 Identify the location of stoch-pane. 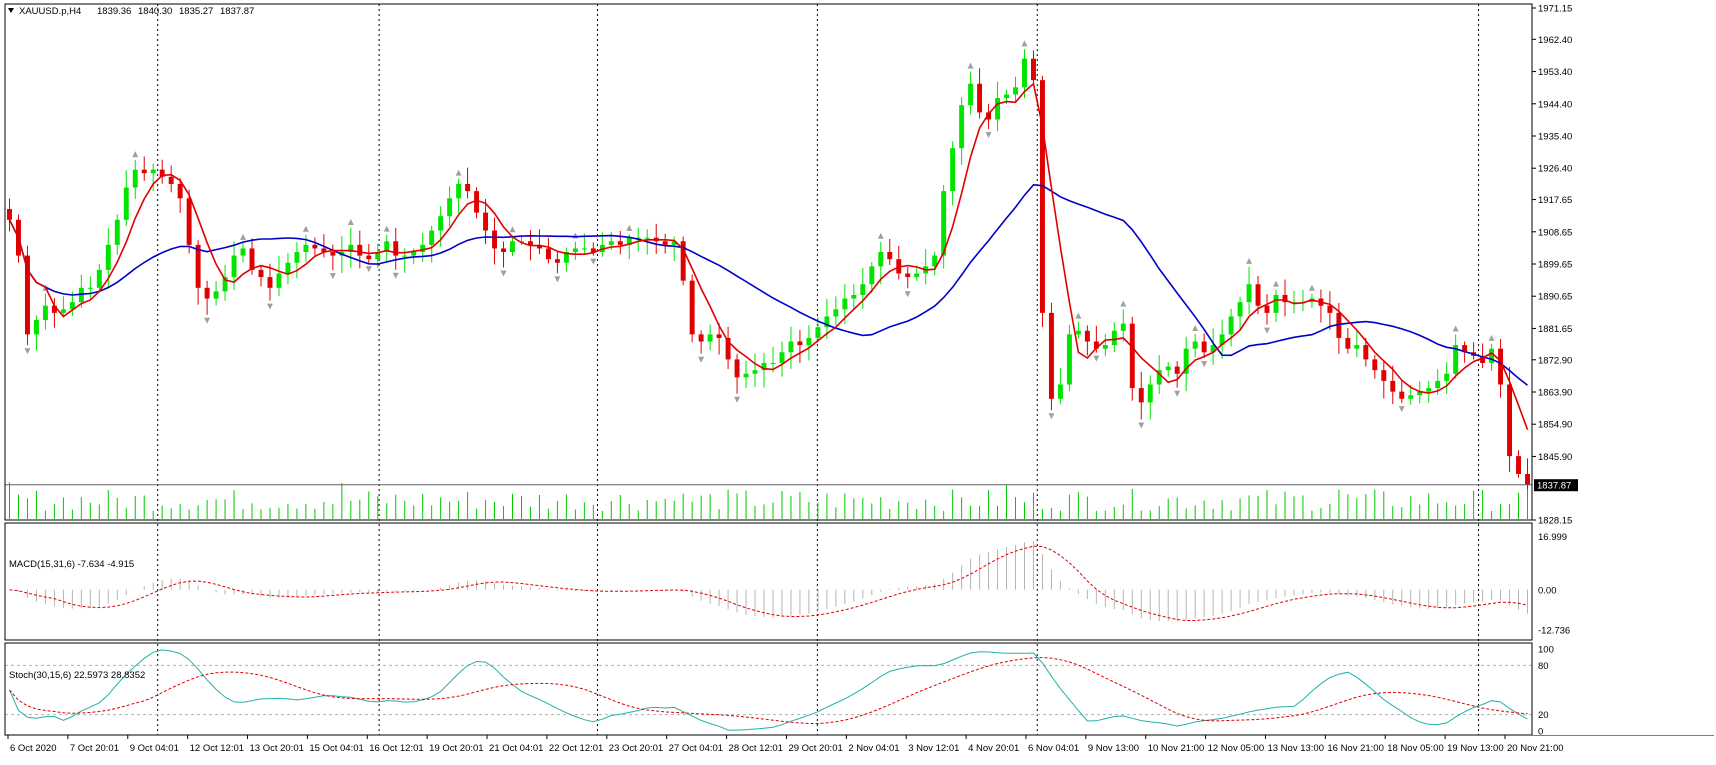
(768, 690).